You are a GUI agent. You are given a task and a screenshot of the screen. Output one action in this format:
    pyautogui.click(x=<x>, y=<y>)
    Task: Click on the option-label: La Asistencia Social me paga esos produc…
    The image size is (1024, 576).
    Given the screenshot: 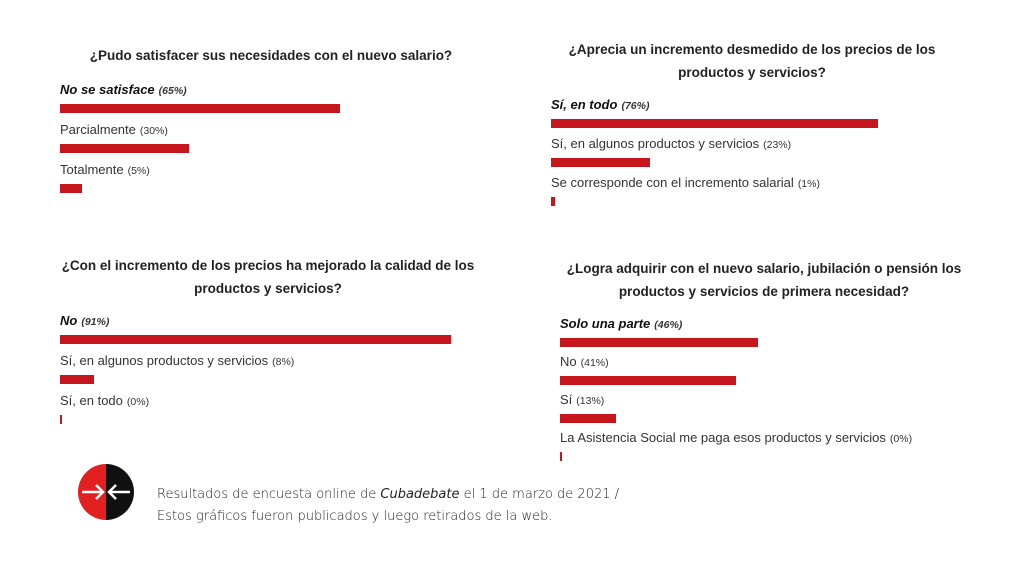 What is the action you would take?
    pyautogui.click(x=736, y=437)
    